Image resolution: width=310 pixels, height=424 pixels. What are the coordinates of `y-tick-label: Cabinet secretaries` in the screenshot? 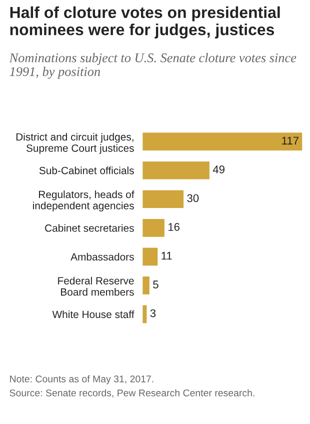 It's located at (89, 228).